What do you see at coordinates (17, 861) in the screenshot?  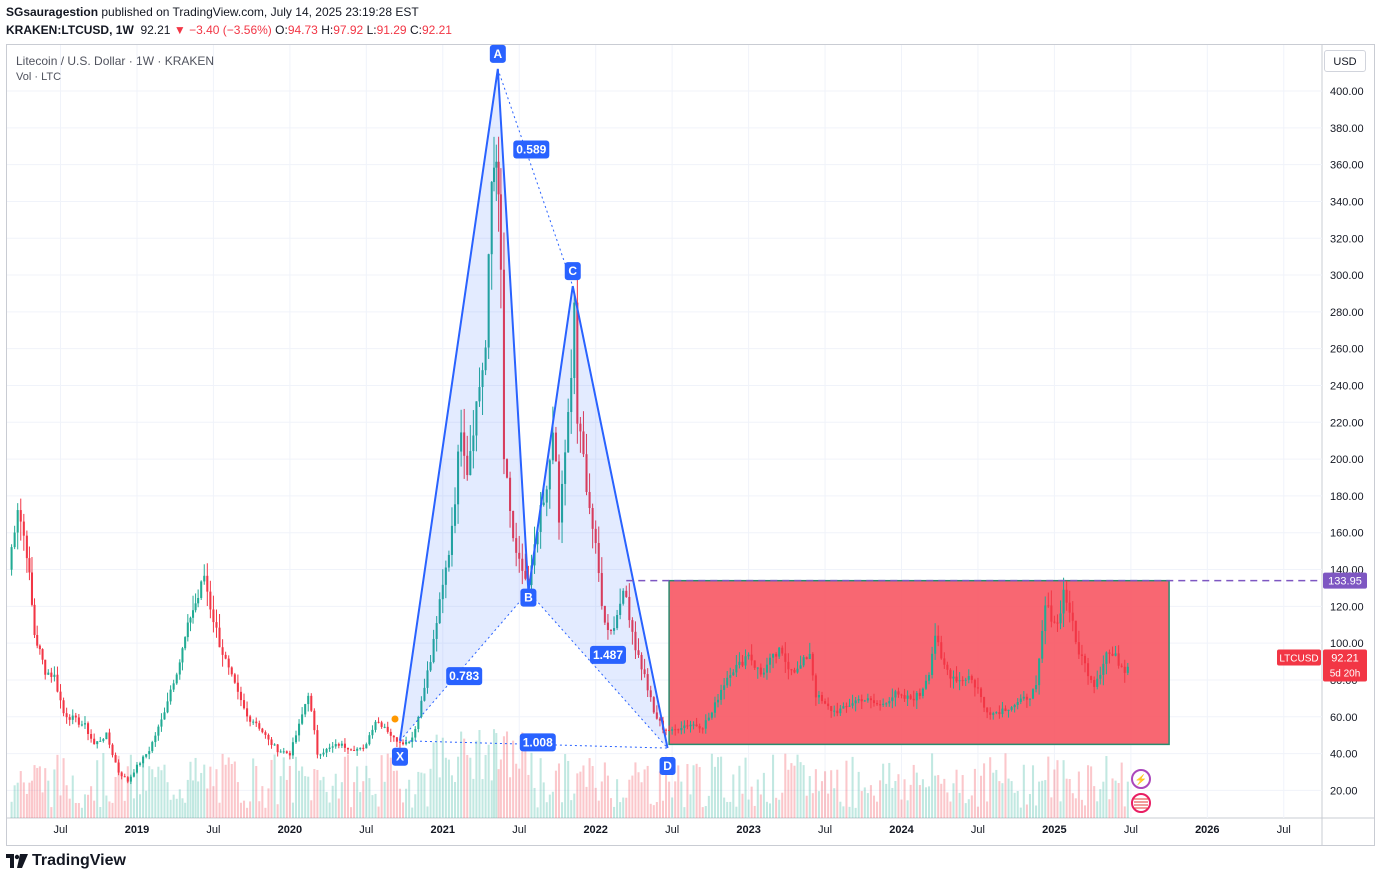 I see `tradingview-logo-icon` at bounding box center [17, 861].